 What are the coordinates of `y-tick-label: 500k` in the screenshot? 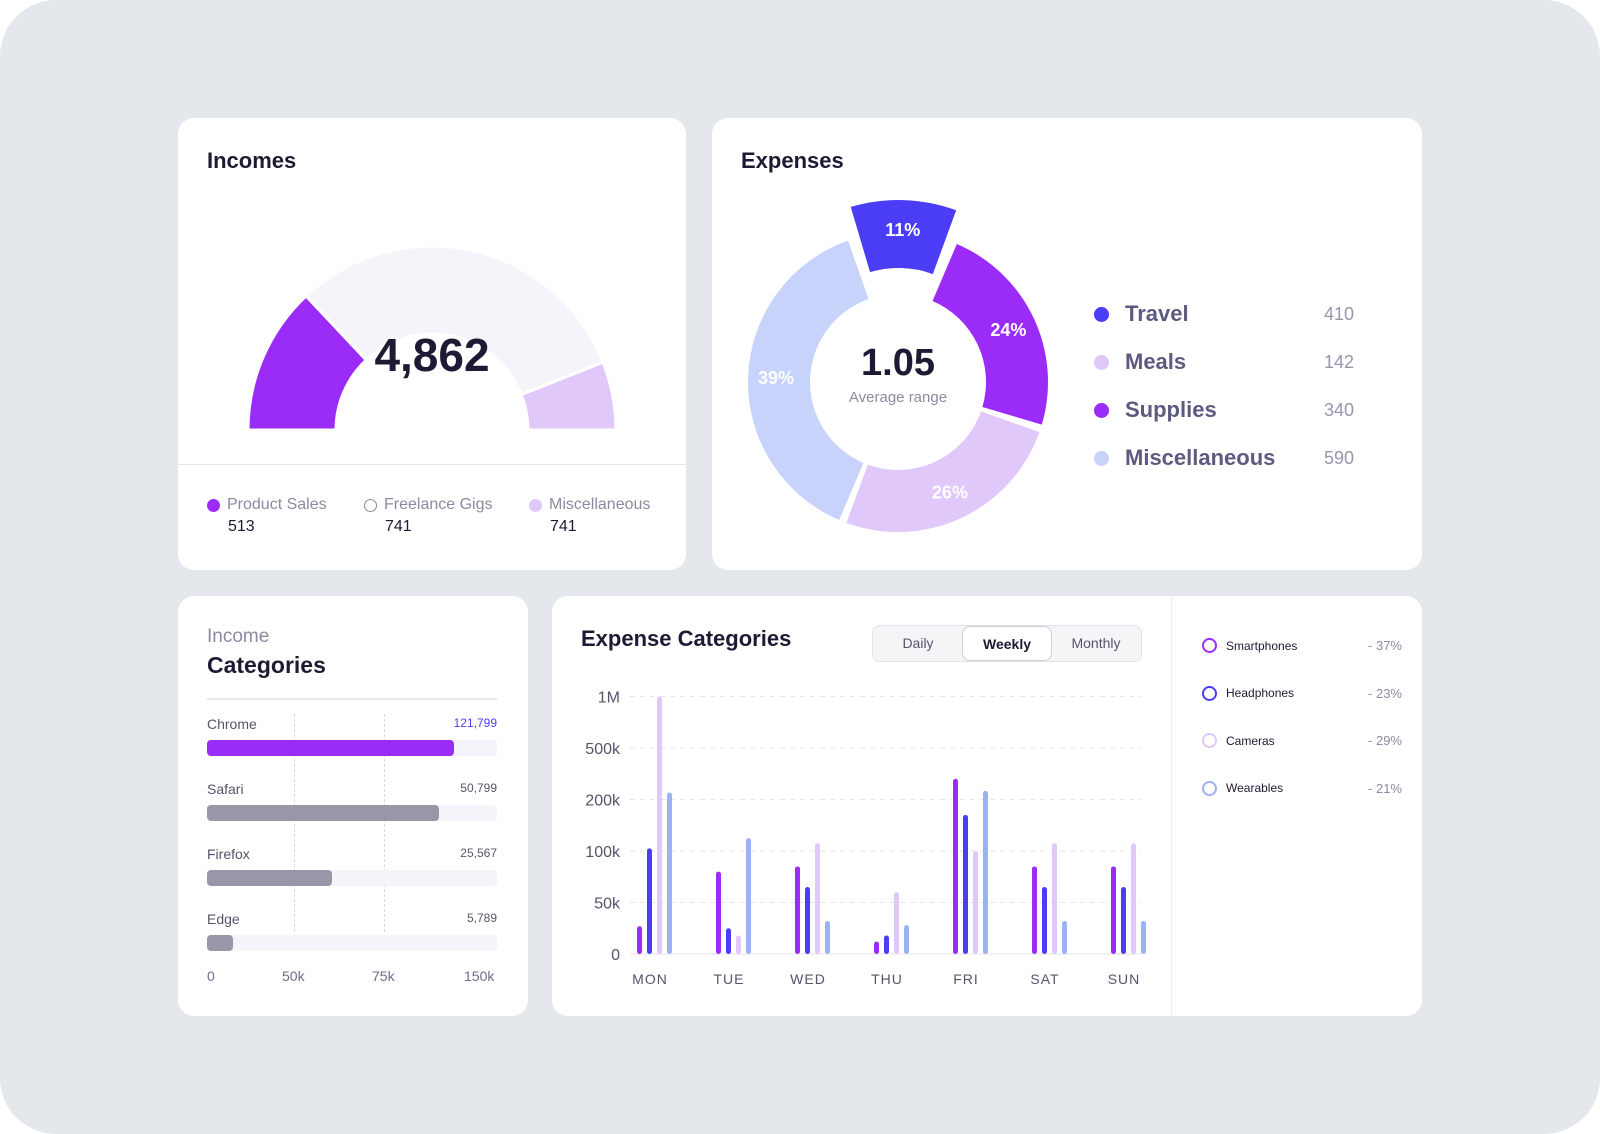 It's located at (603, 749).